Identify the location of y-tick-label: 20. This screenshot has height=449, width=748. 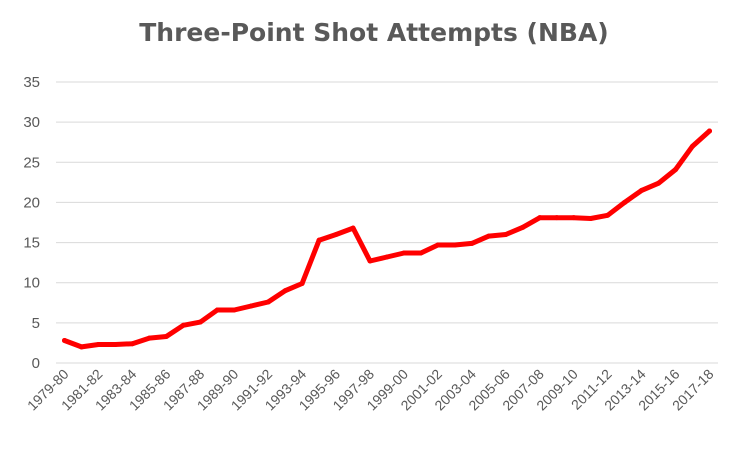
(31, 202).